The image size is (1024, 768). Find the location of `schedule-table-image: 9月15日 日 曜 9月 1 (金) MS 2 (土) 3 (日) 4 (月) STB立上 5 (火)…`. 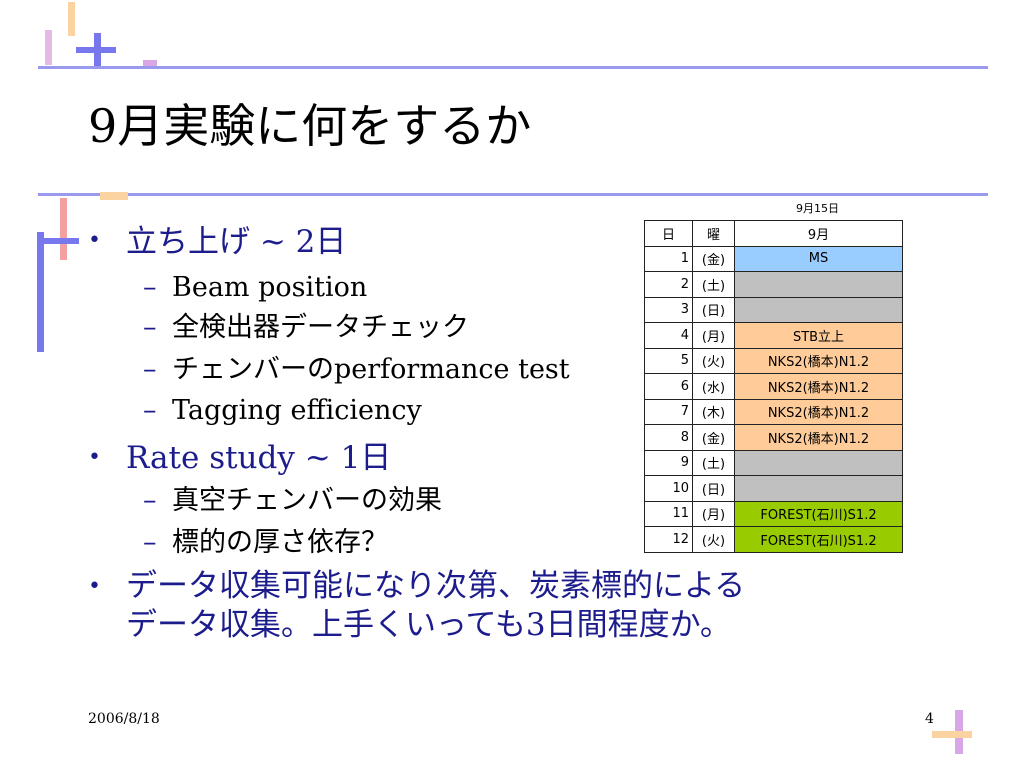

schedule-table-image: 9月15日 日 曜 9月 1 (金) MS 2 (土) 3 (日) 4 (月) STB立上 5 (火)… is located at coordinates (772, 377).